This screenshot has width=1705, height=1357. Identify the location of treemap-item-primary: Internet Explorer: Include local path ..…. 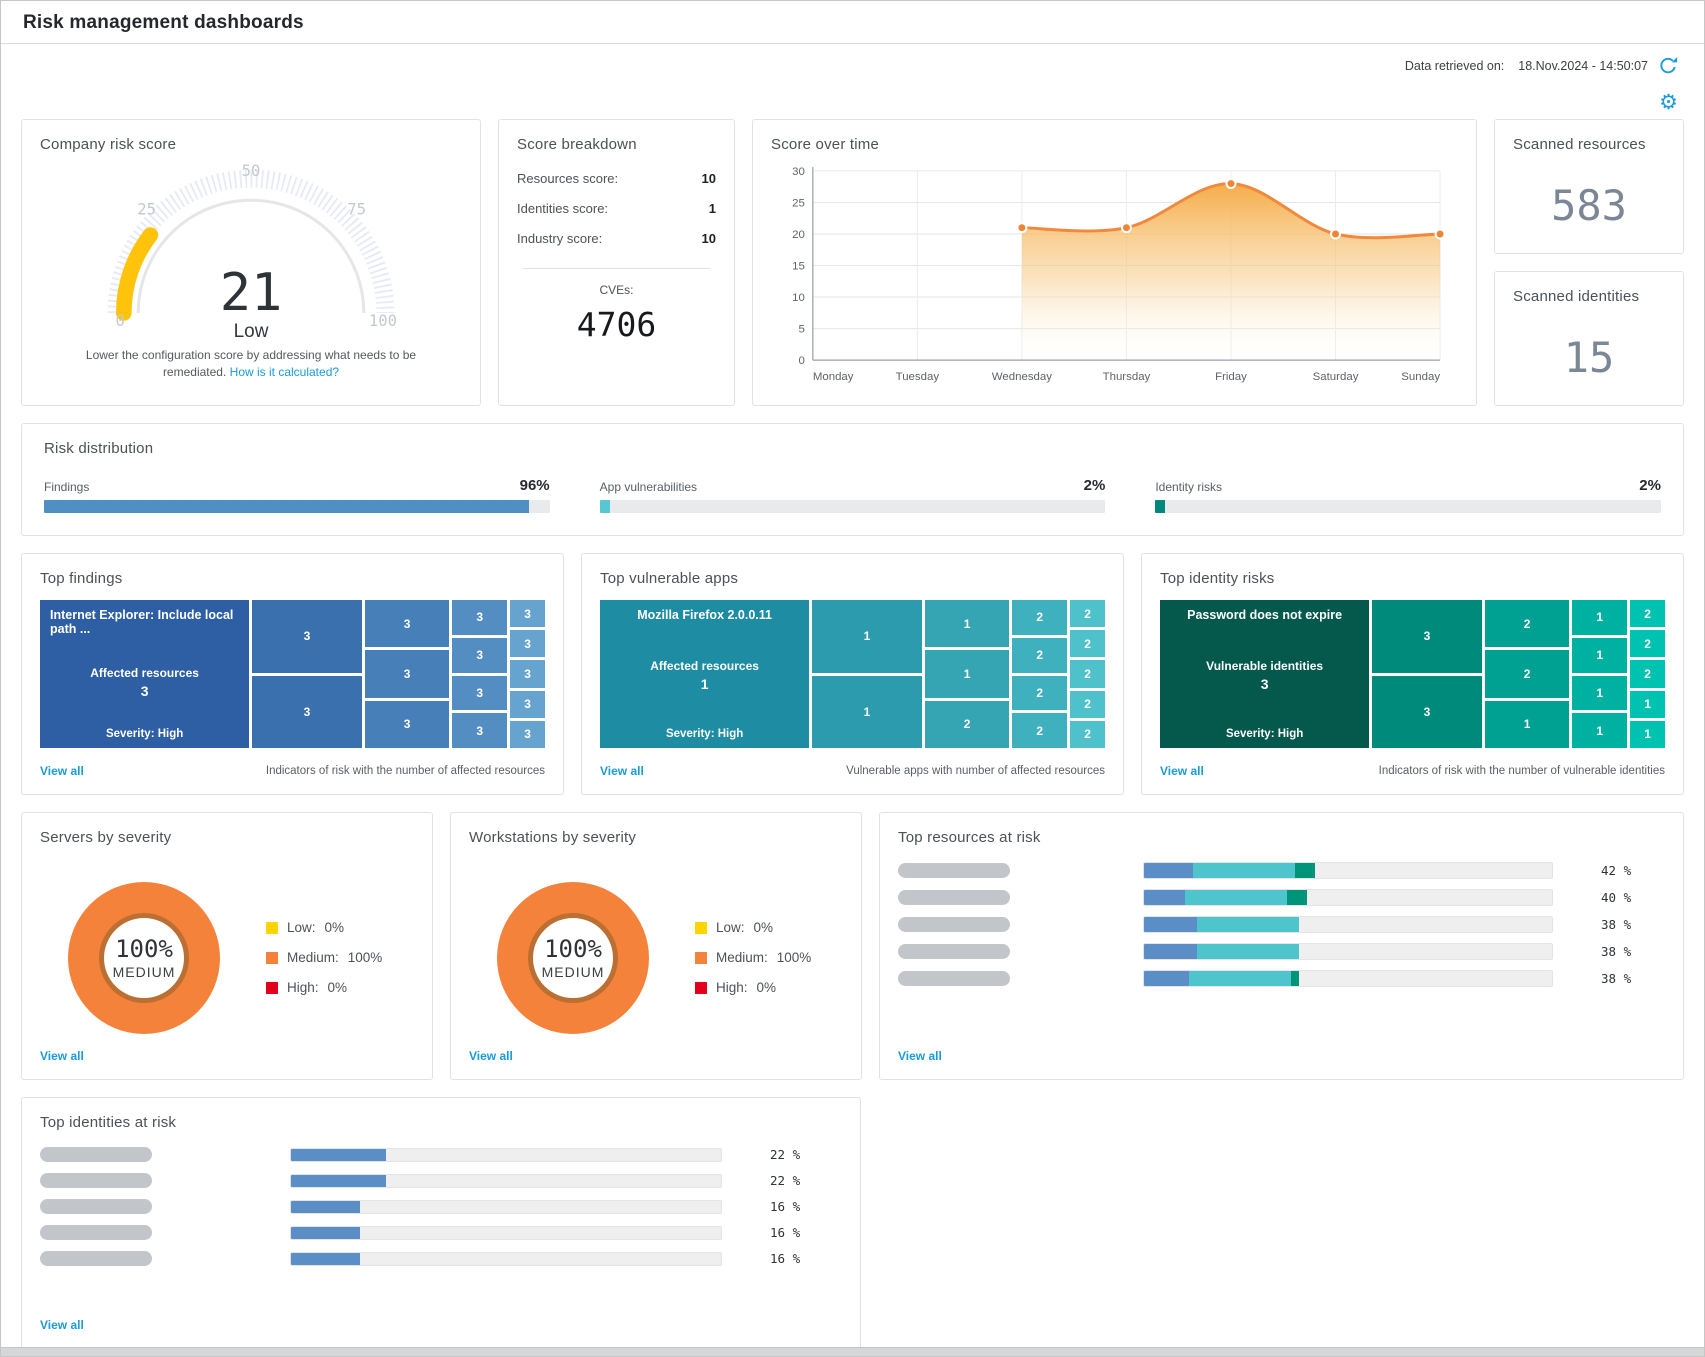
(145, 674).